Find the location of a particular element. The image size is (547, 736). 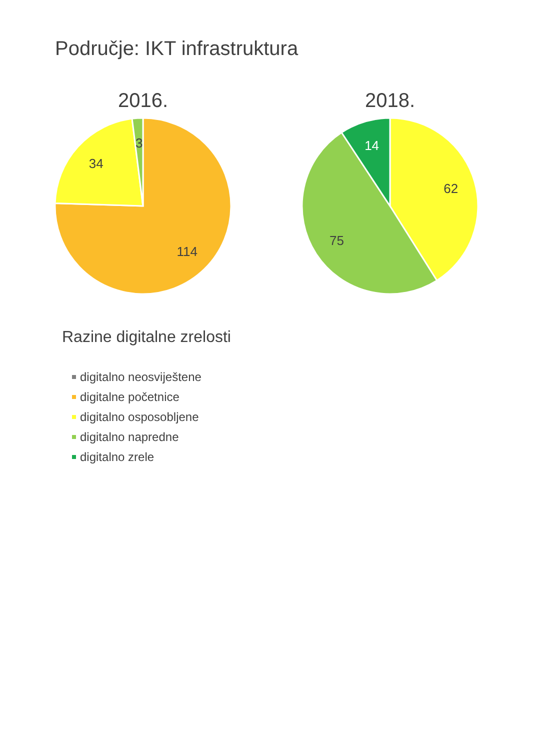

data-label: 14 is located at coordinates (372, 145).